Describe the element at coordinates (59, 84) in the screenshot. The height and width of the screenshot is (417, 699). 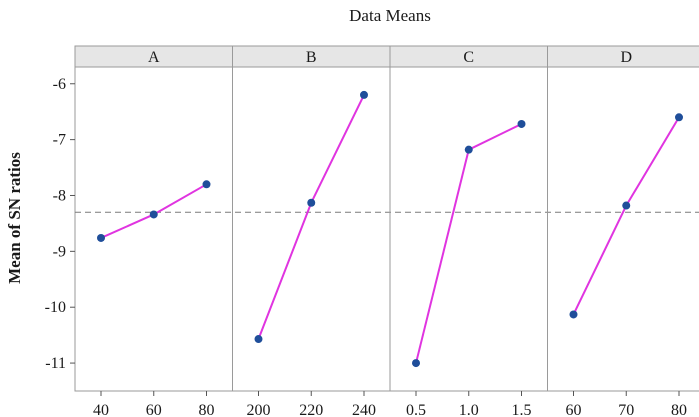
I see `y-tick-label: -6` at that location.